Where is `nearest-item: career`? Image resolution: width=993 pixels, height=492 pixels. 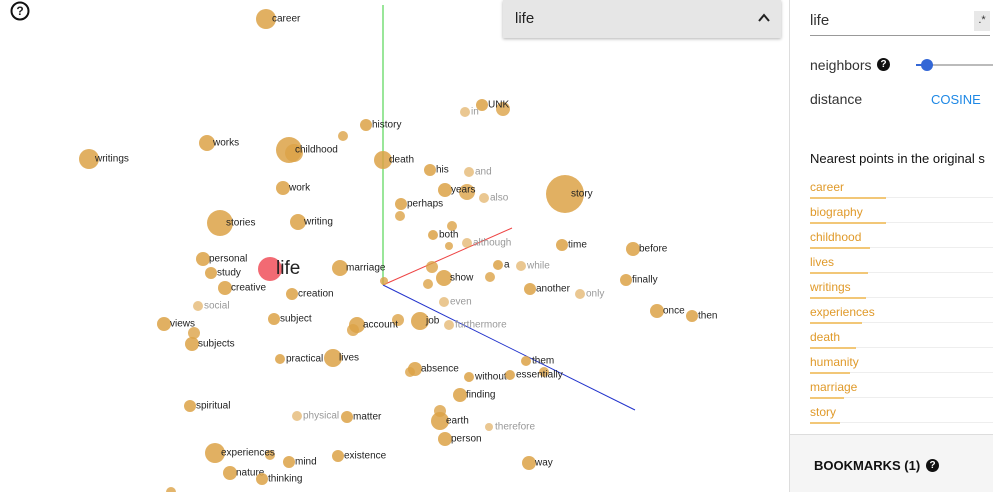 nearest-item: career is located at coordinates (901, 191).